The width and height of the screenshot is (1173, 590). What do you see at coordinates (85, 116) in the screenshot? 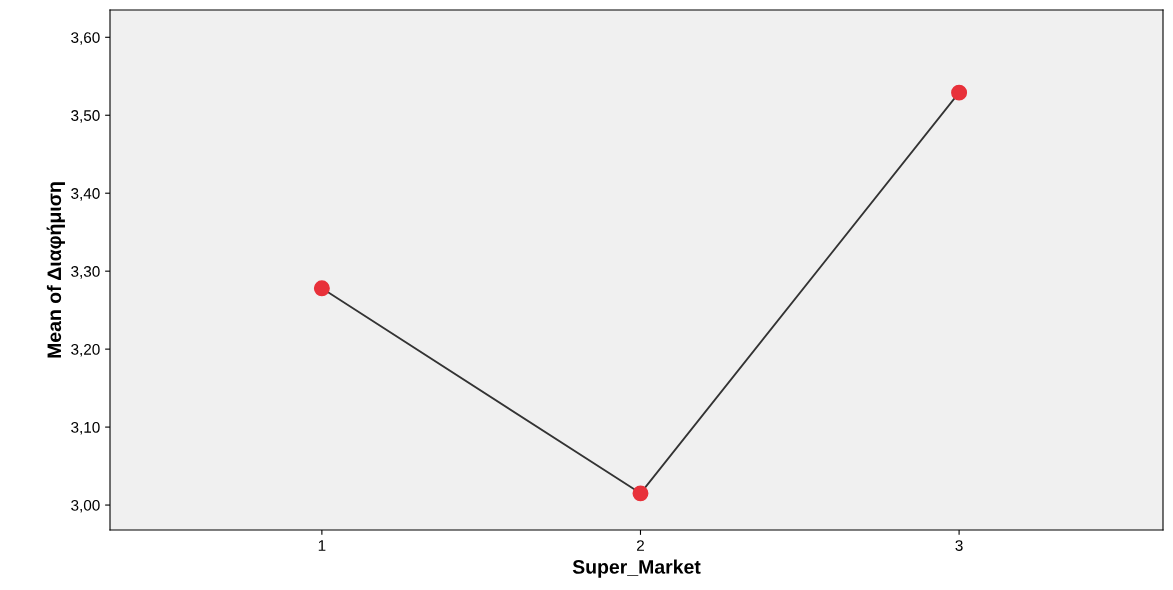
I see `y-tick-label: 3,50` at bounding box center [85, 116].